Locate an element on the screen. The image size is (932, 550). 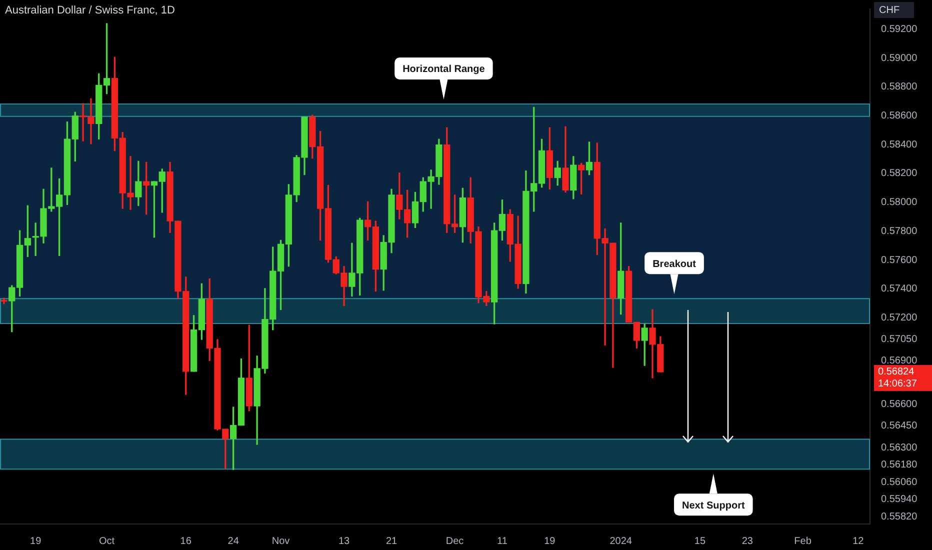
x-tick-label: Dec is located at coordinates (455, 541).